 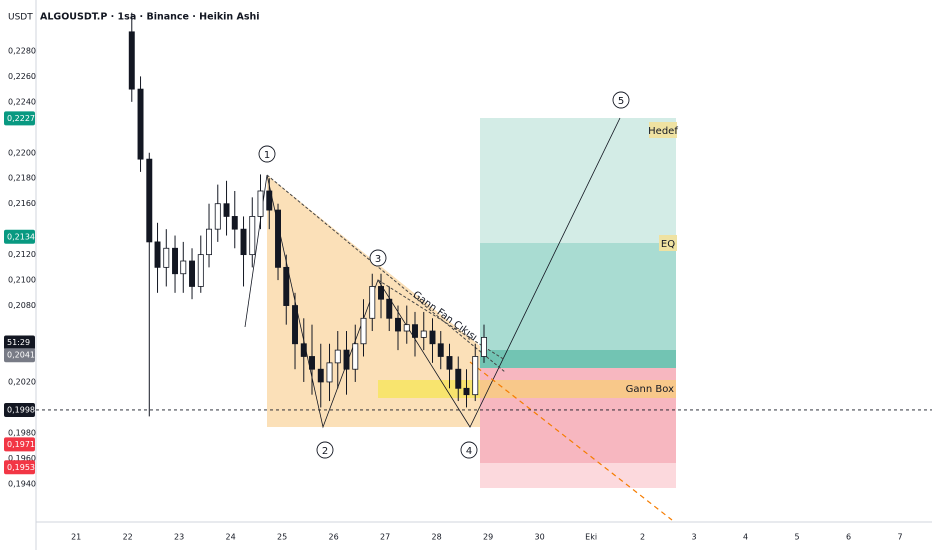 What do you see at coordinates (150, 17) in the screenshot?
I see `chart-title: ALGOUSDT.P · 1sa · Binance · Heikin Ashi` at bounding box center [150, 17].